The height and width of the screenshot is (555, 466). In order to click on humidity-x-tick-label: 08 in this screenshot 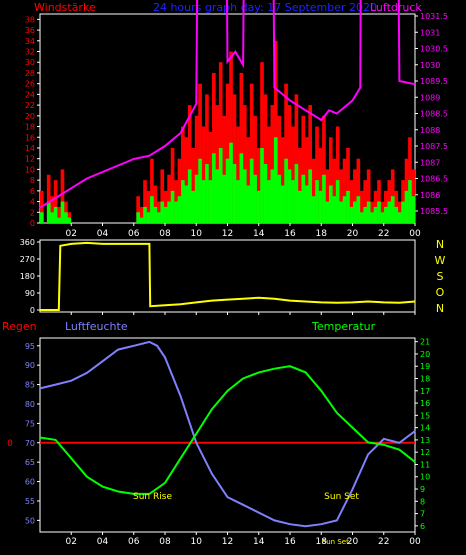, I will do `click(165, 542)`.